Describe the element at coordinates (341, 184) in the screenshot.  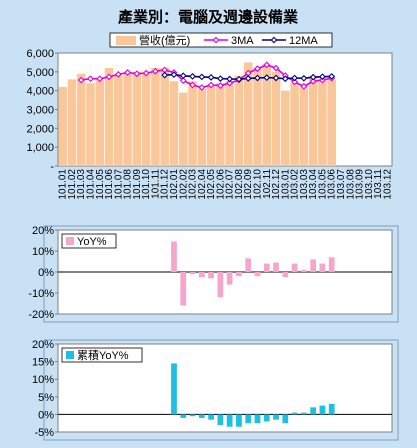
I see `x-tick-label: 103.07` at that location.